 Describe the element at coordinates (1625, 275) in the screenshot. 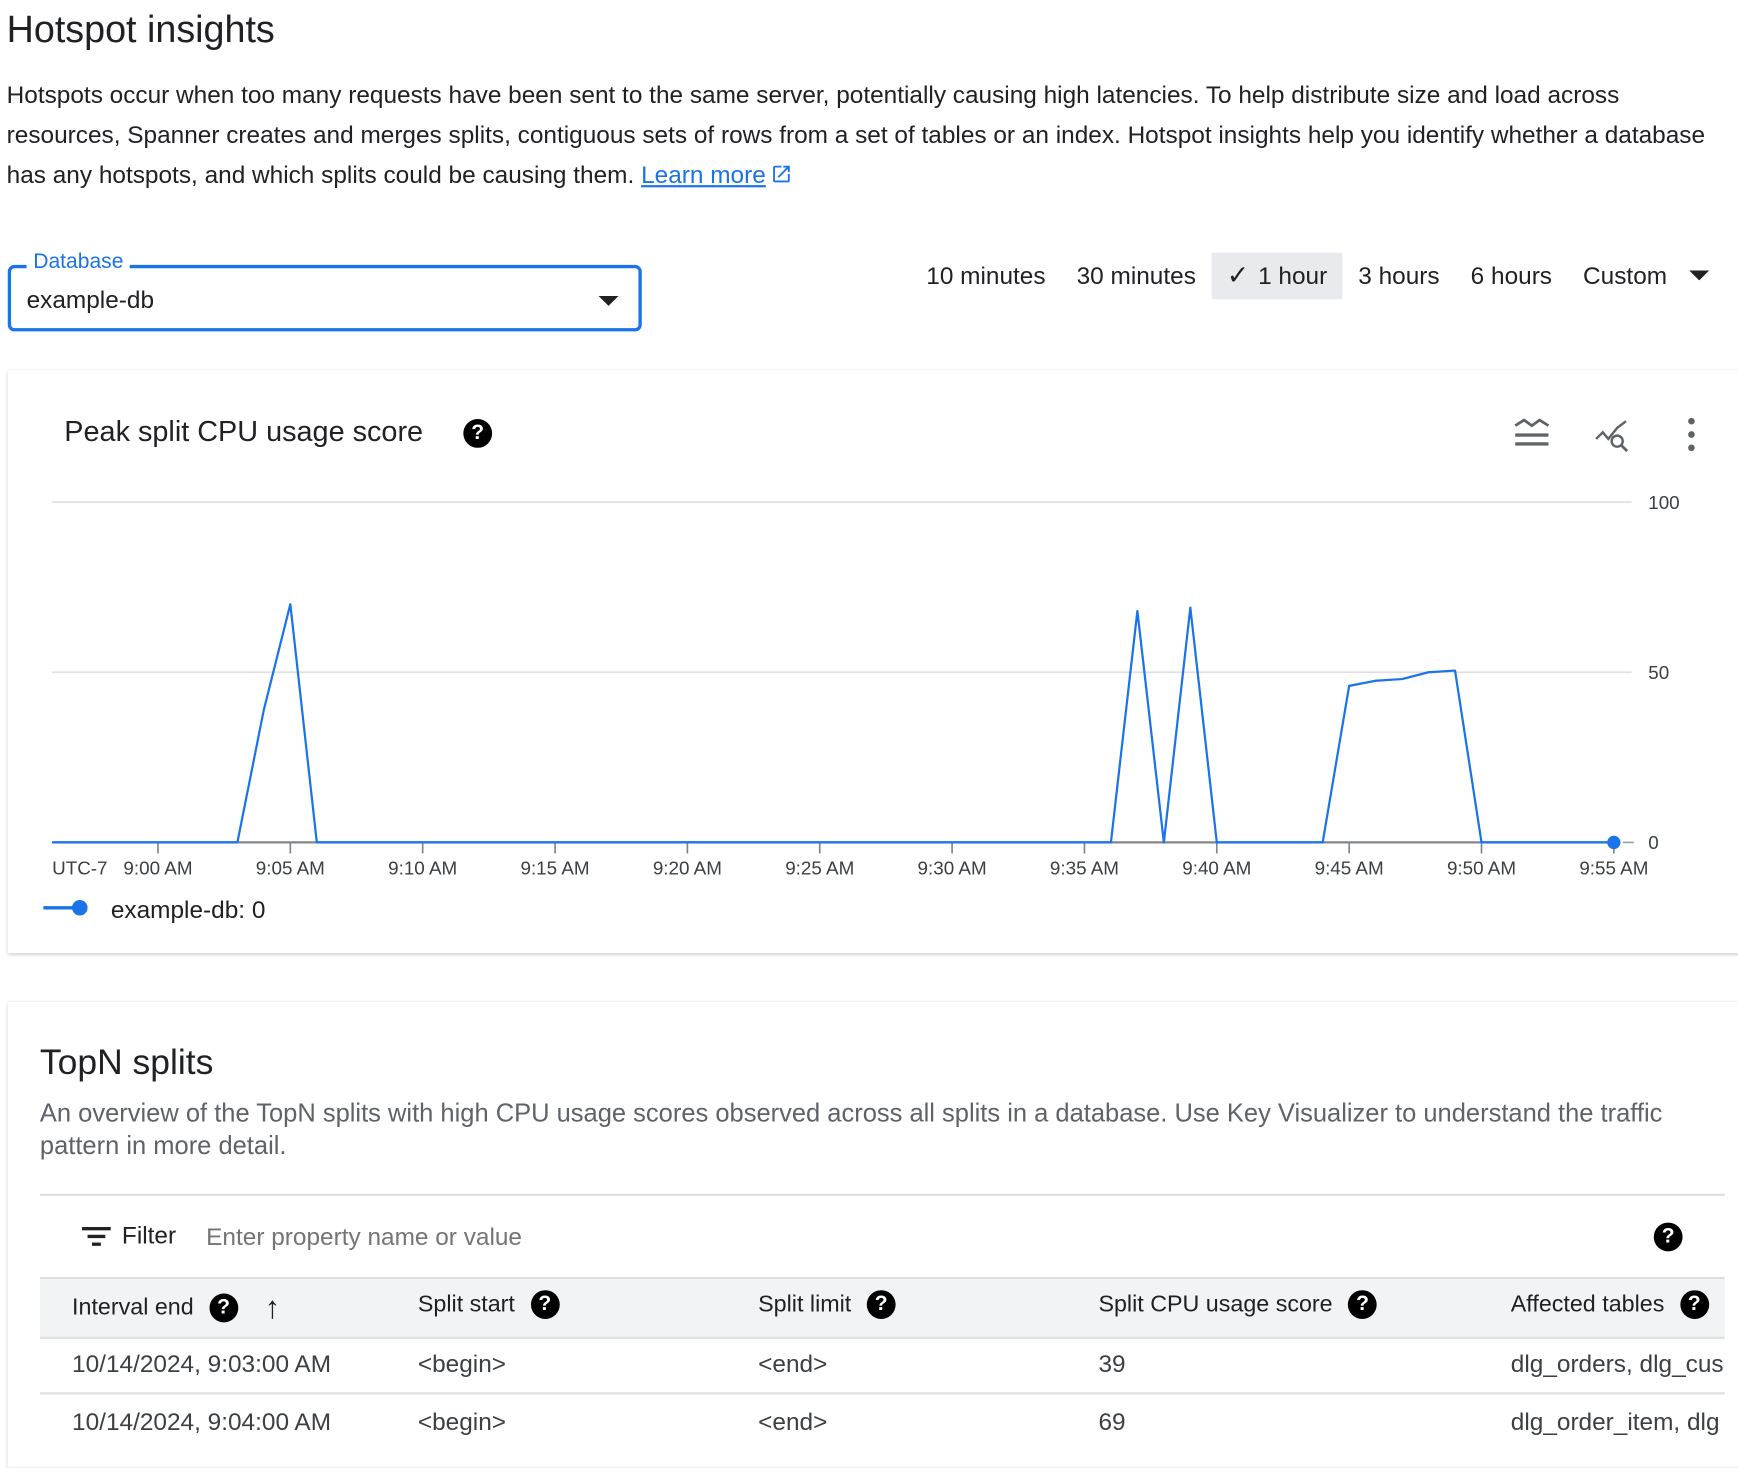

I see `range-label: Custom` at that location.